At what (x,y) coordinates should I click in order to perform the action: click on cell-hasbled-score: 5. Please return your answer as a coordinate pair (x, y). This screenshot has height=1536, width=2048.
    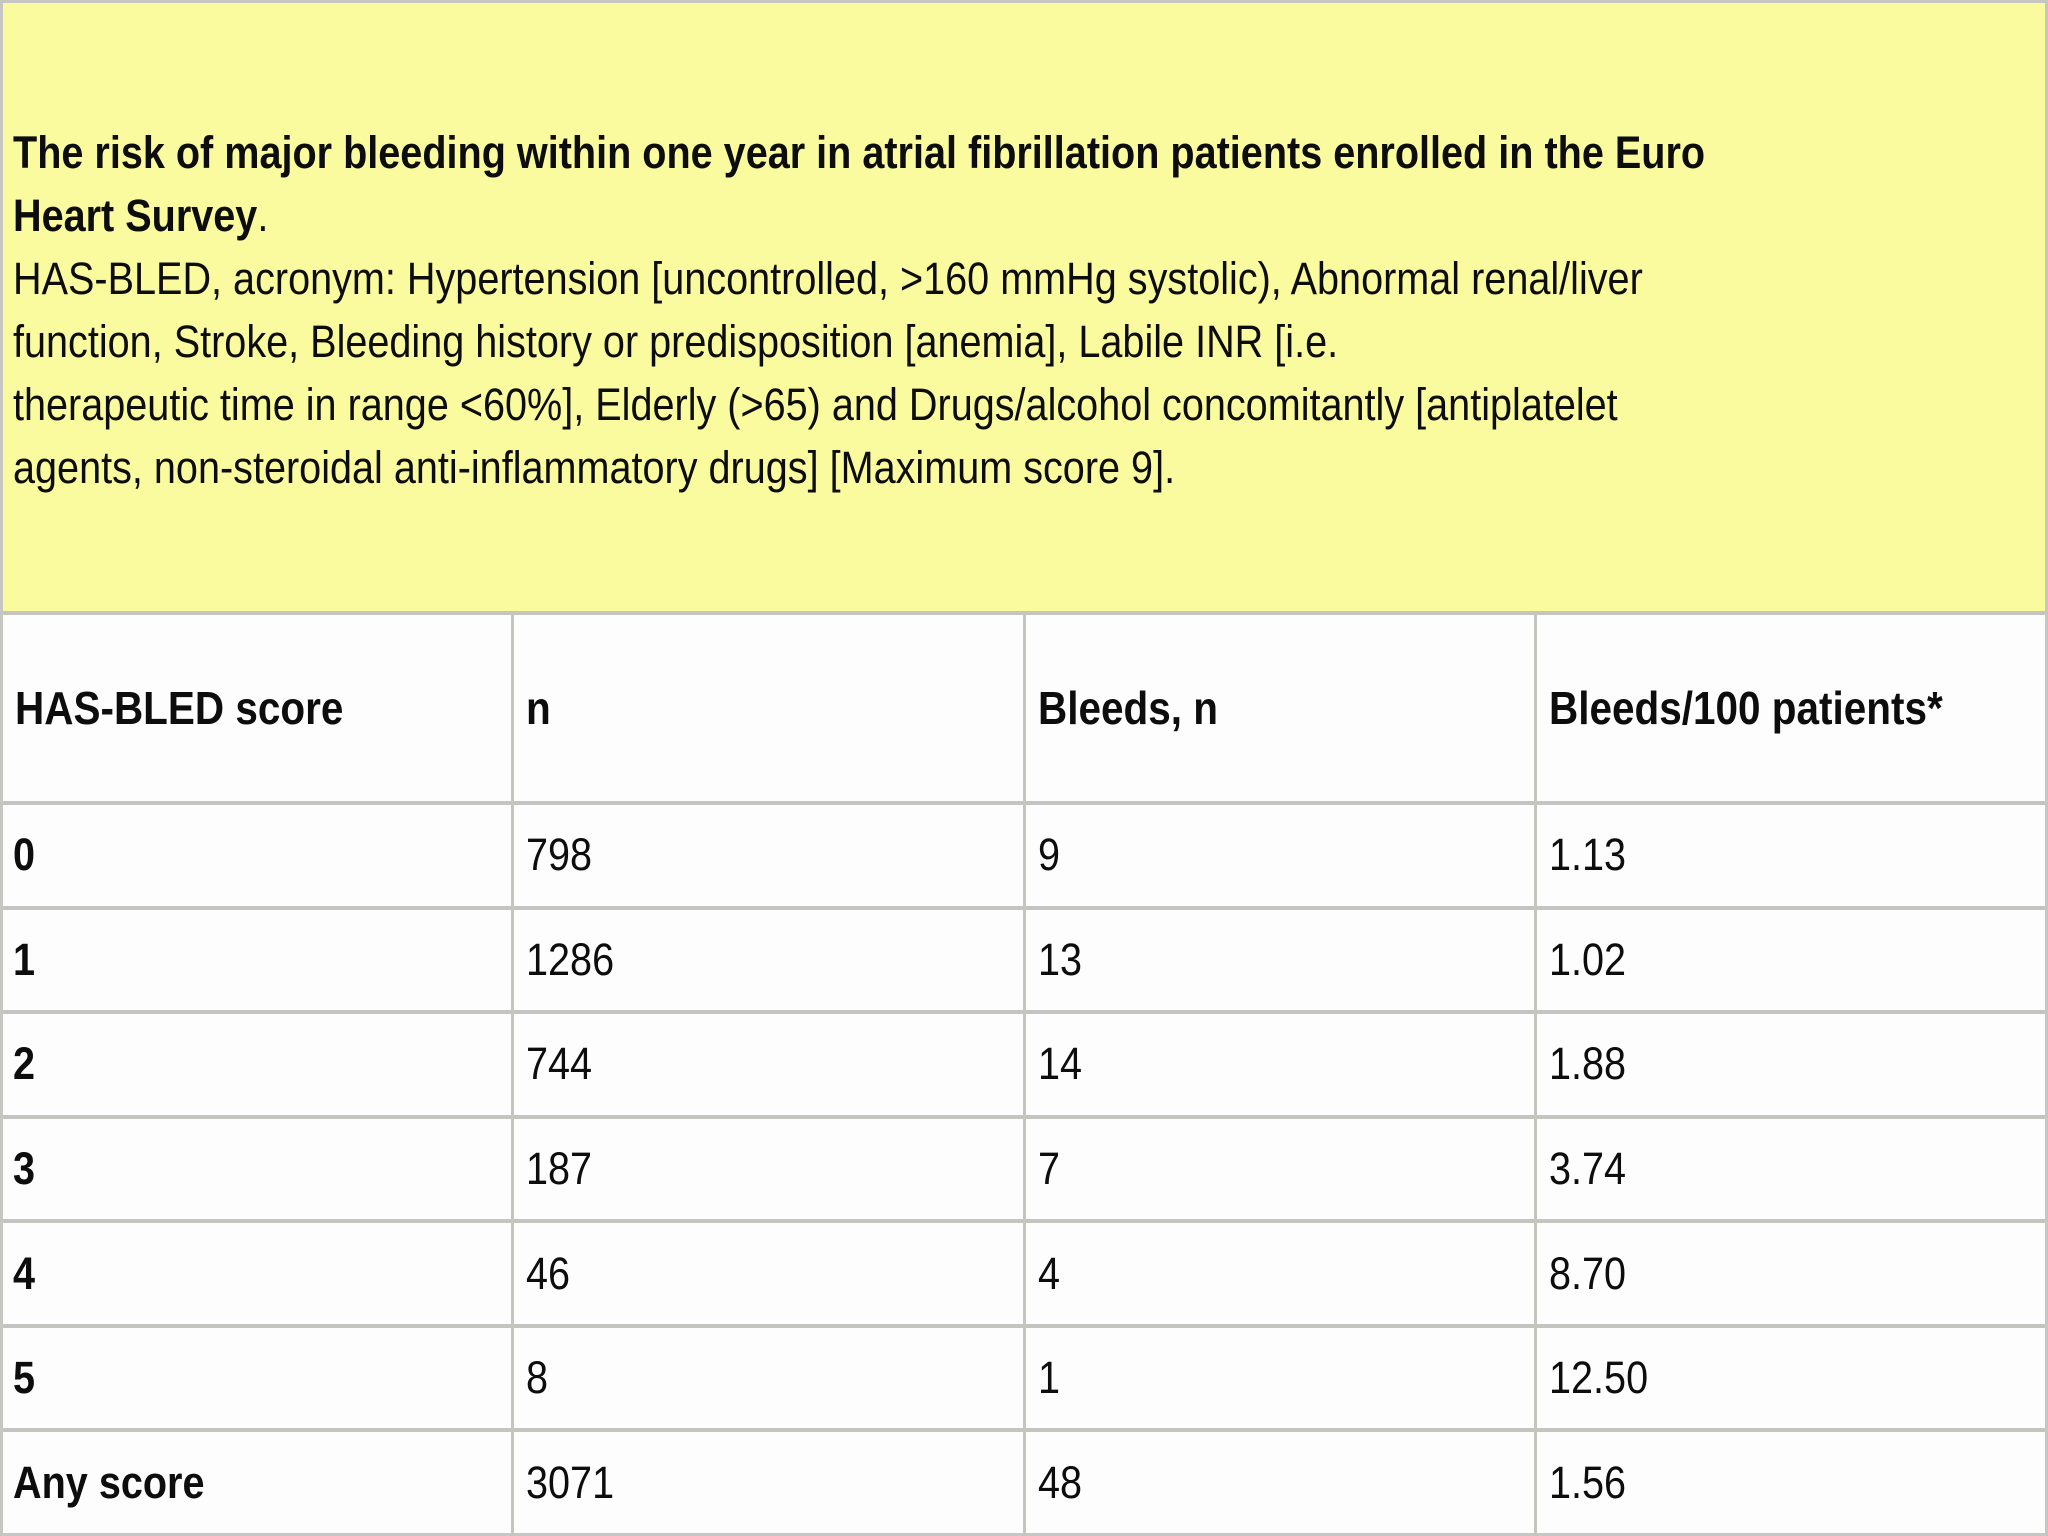
    Looking at the image, I should click on (257, 1378).